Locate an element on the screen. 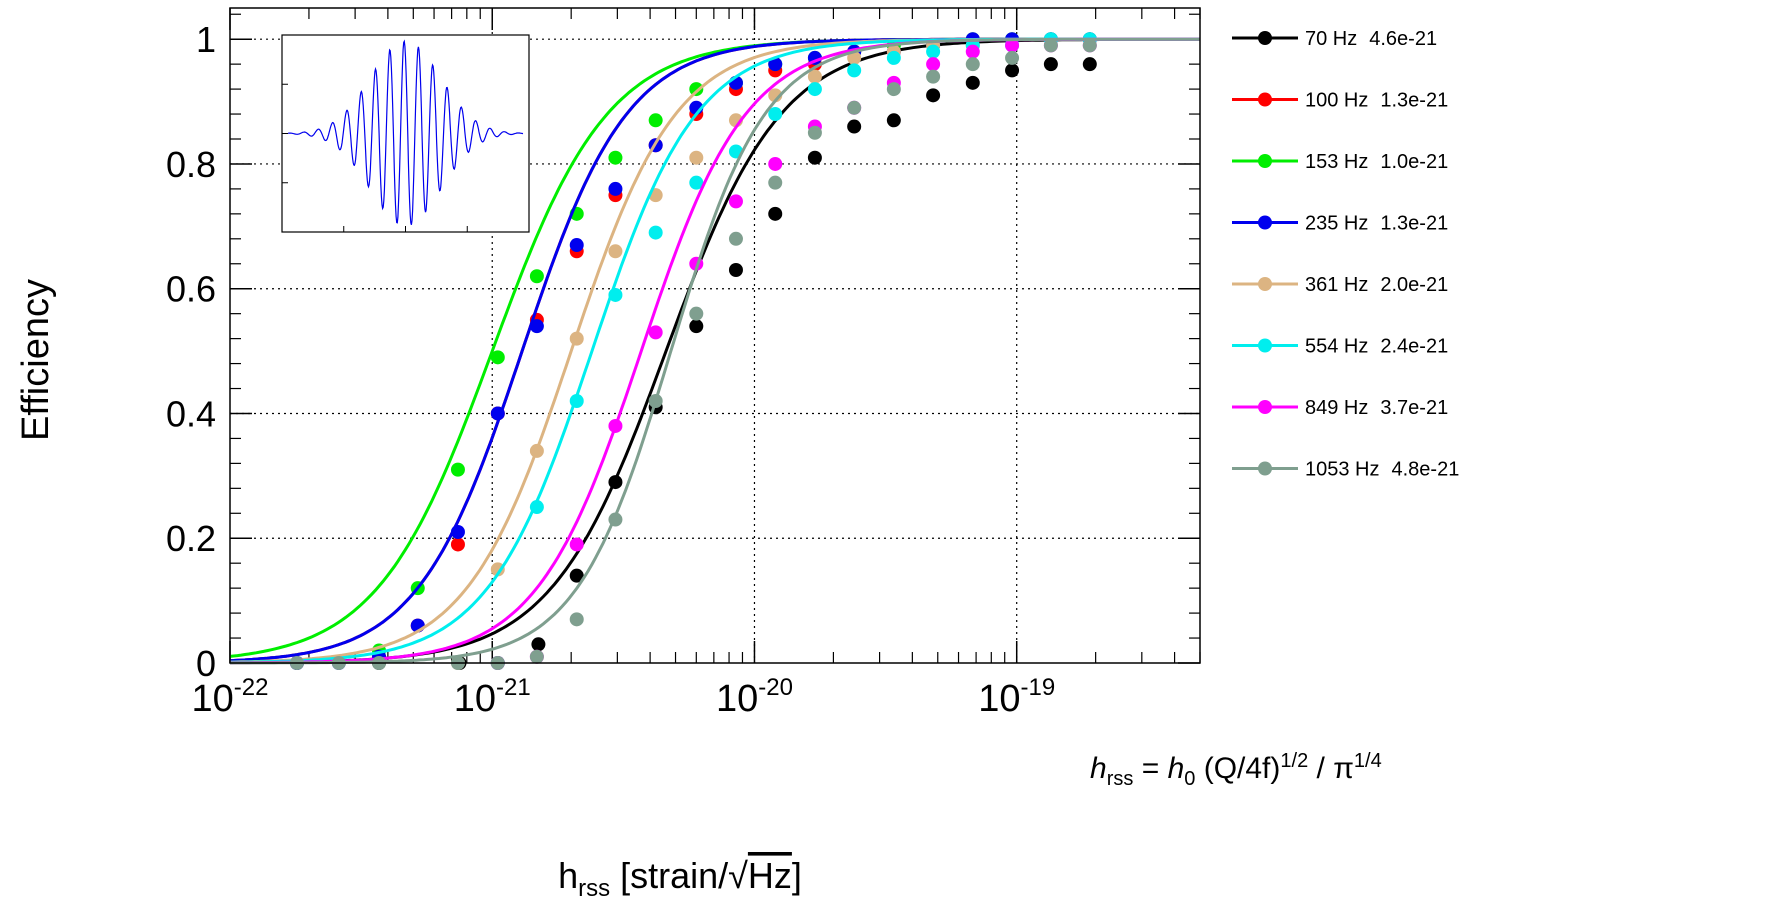 The height and width of the screenshot is (900, 1769). legend-series-name: 849 Hz is located at coordinates (1336, 408).